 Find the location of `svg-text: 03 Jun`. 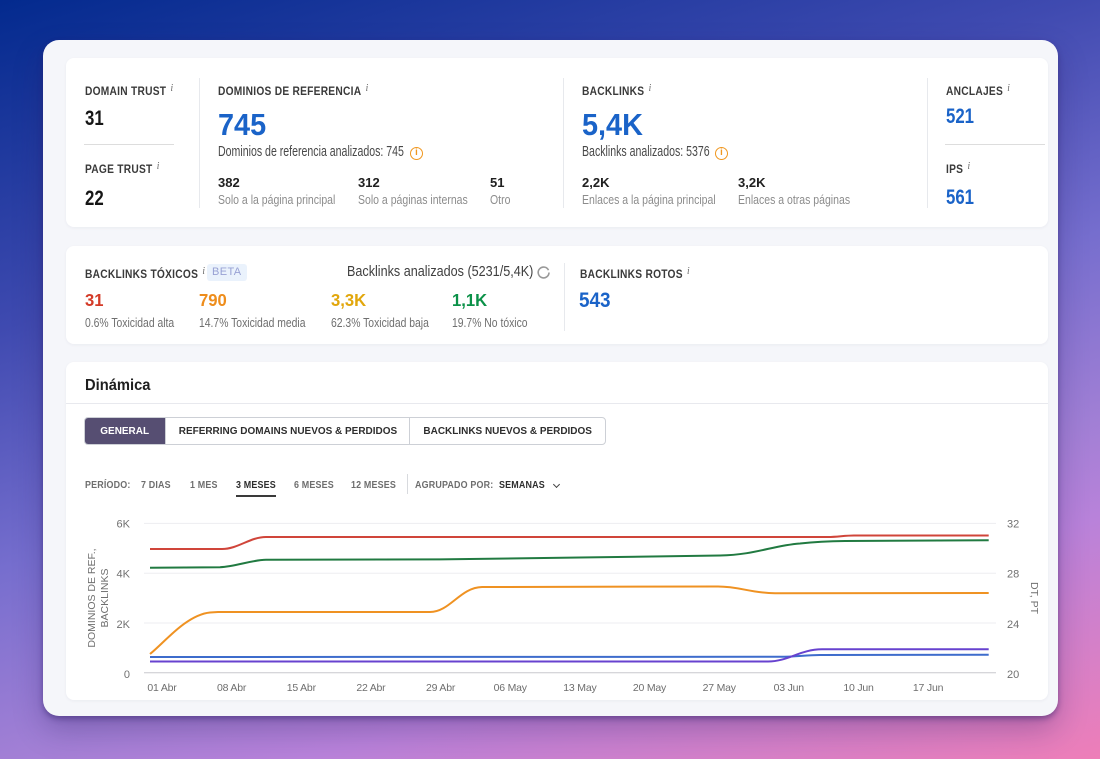

svg-text: 03 Jun is located at coordinates (789, 688).